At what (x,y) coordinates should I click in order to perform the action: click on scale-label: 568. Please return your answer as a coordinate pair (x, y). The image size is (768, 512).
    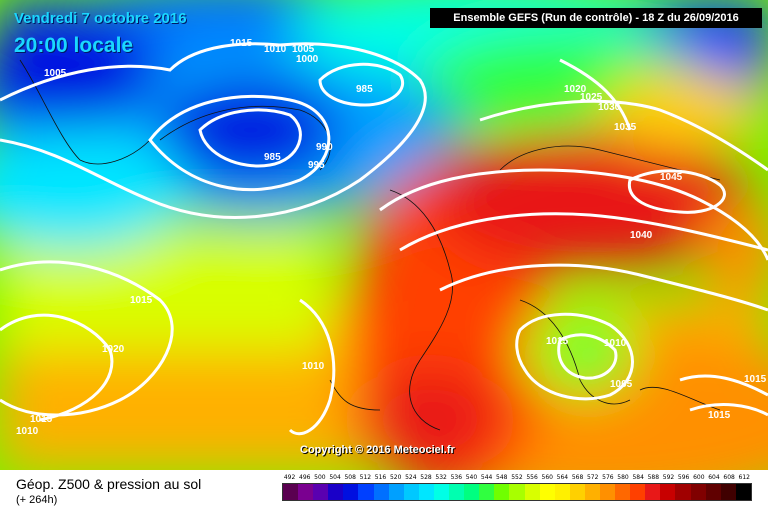
    Looking at the image, I should click on (577, 477).